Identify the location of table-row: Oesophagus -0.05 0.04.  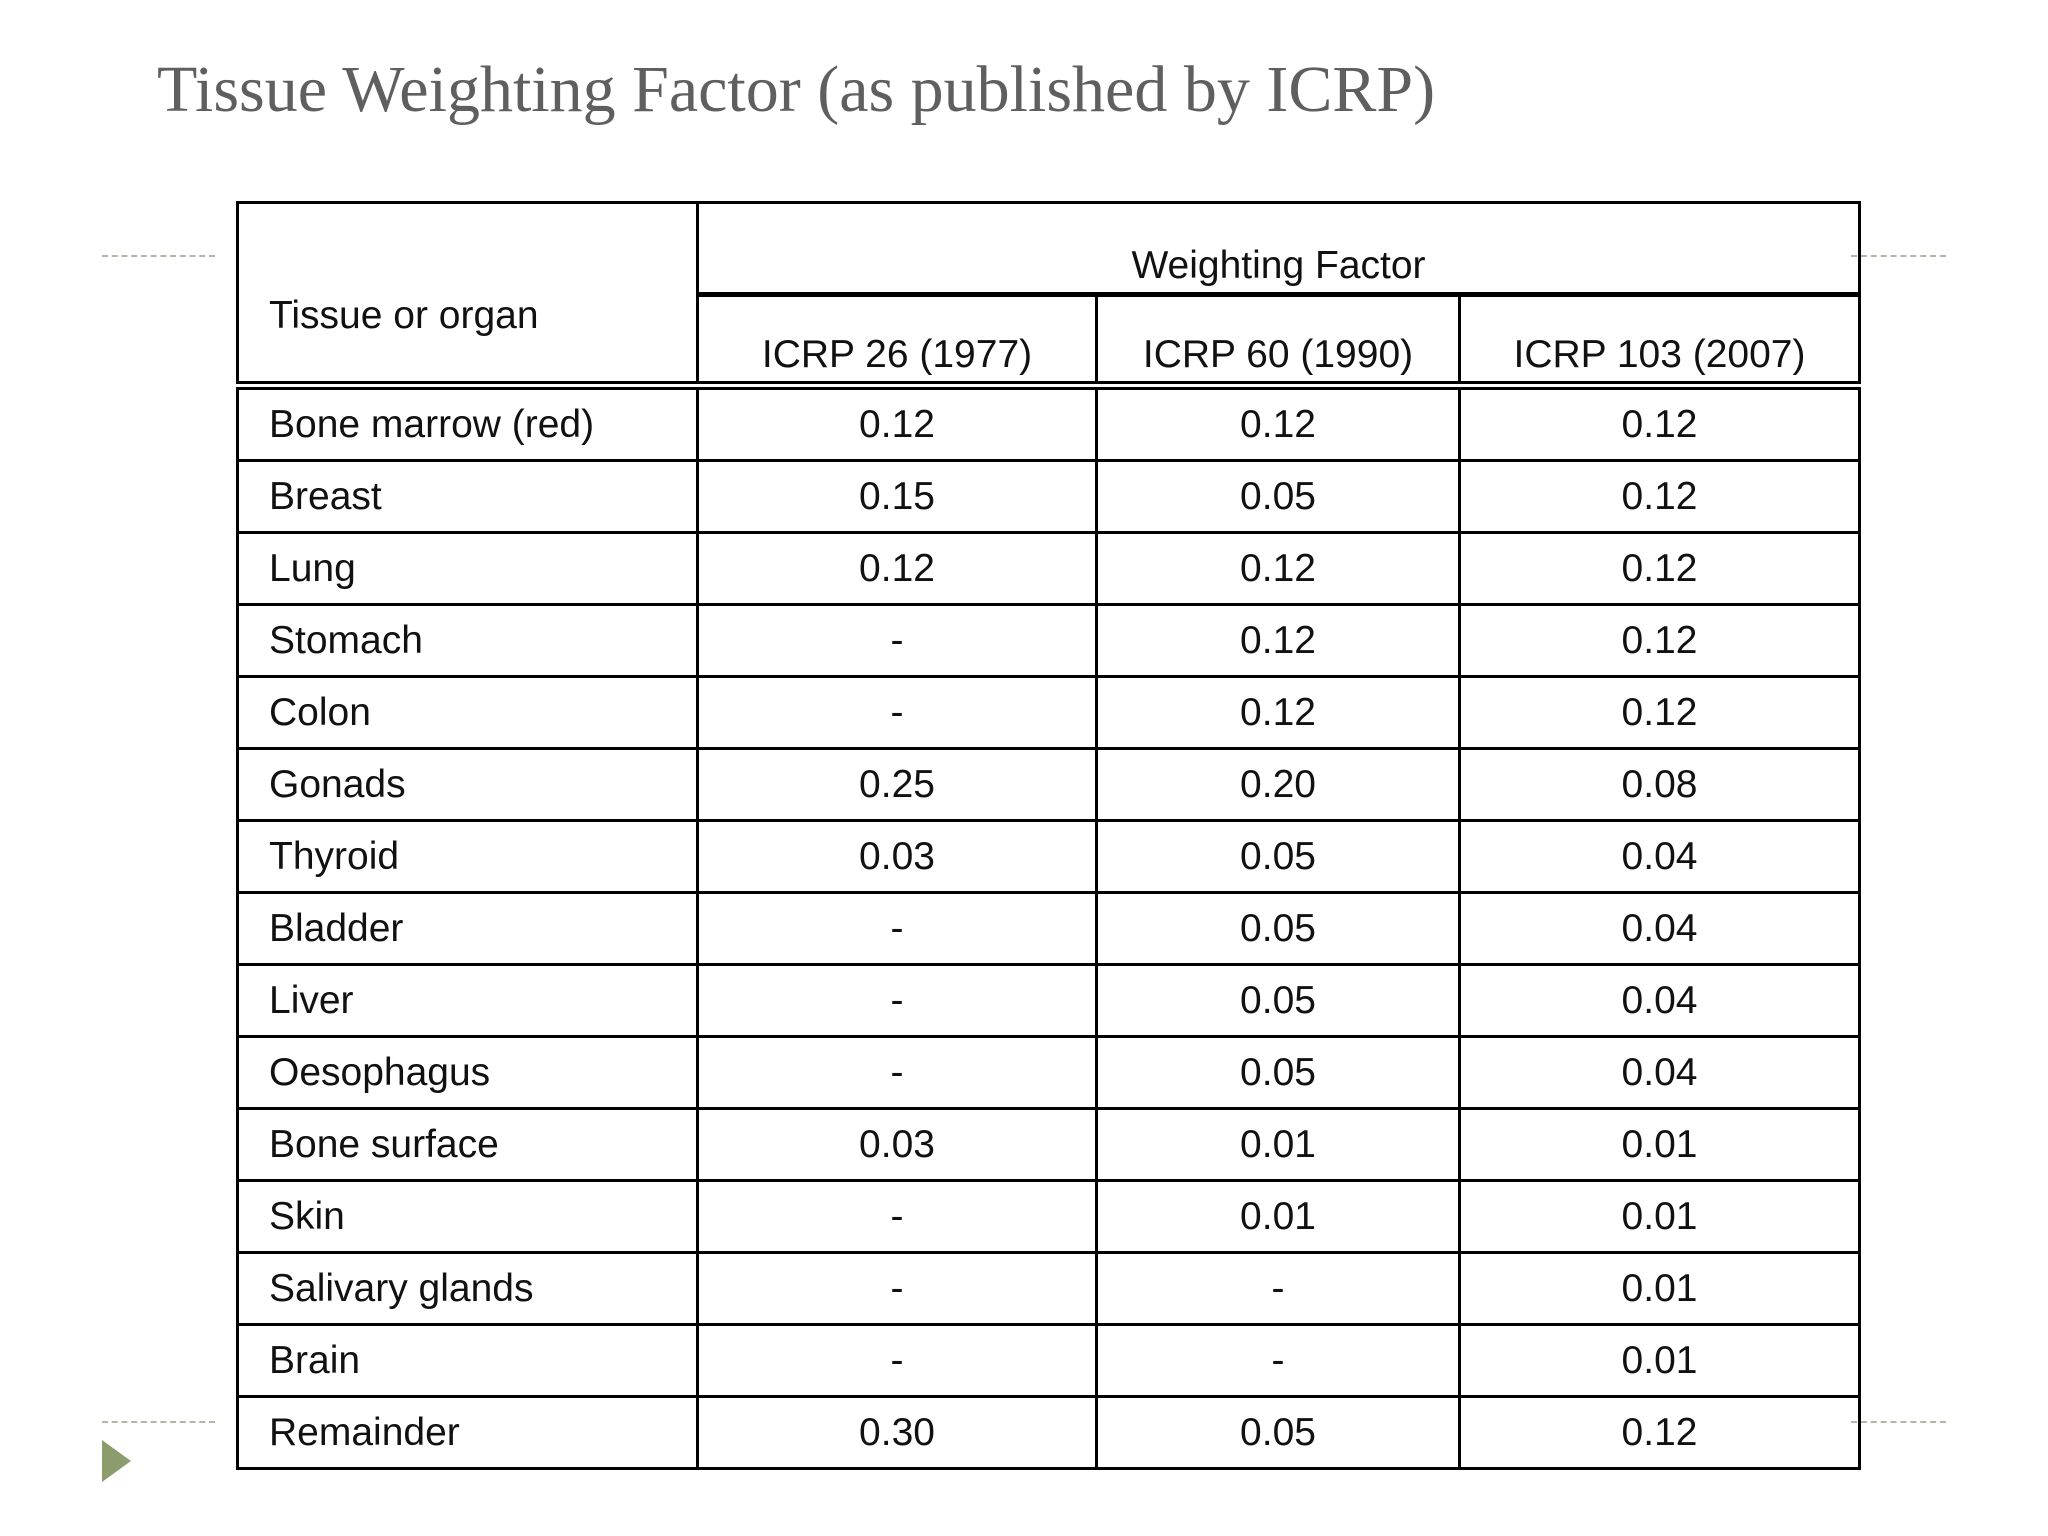
(1048, 1072).